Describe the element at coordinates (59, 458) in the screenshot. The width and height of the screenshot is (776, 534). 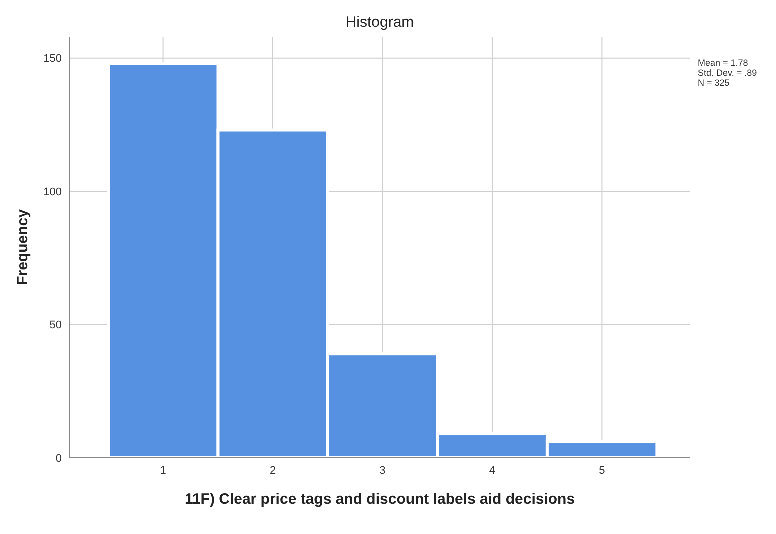
I see `y-tick-label: 0` at that location.